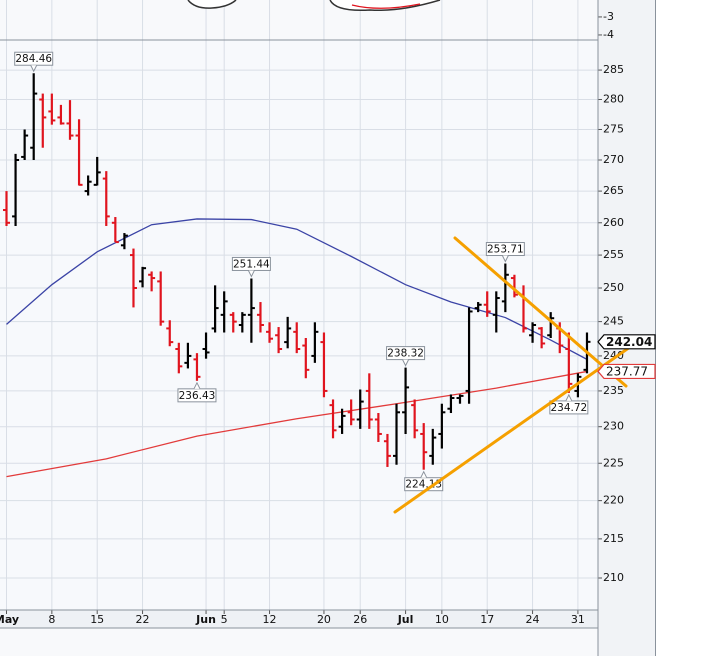 The width and height of the screenshot is (716, 656). Describe the element at coordinates (540, 312) in the screenshot. I see `trend-line` at that location.